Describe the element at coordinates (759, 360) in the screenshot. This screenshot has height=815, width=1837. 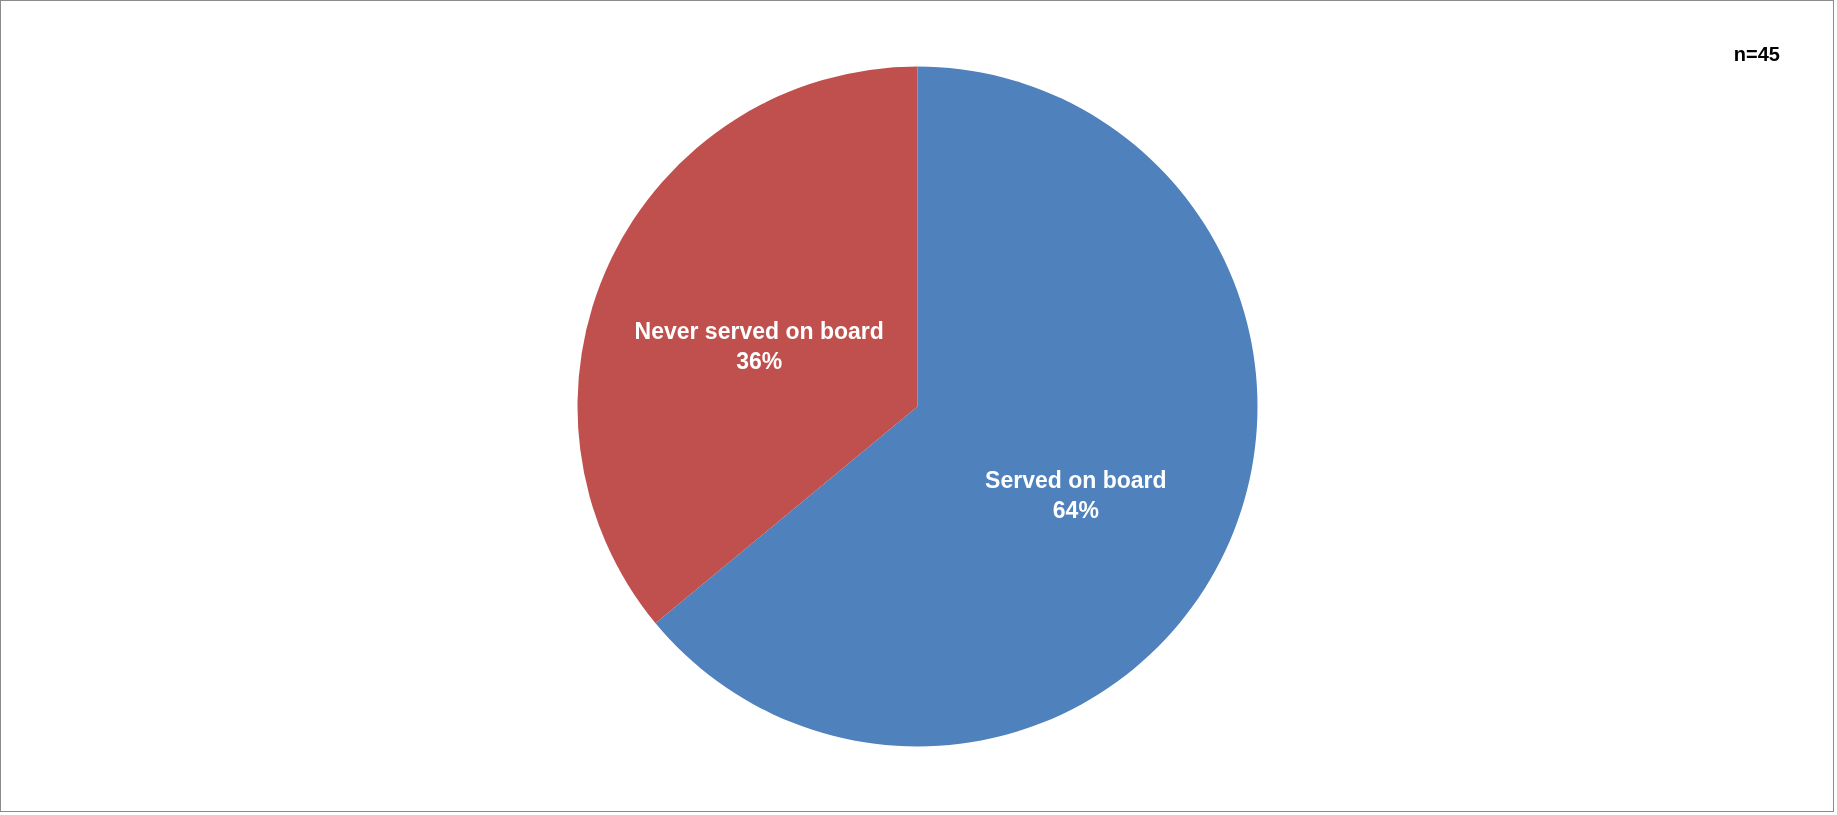
I see `data-label: 36%` at that location.